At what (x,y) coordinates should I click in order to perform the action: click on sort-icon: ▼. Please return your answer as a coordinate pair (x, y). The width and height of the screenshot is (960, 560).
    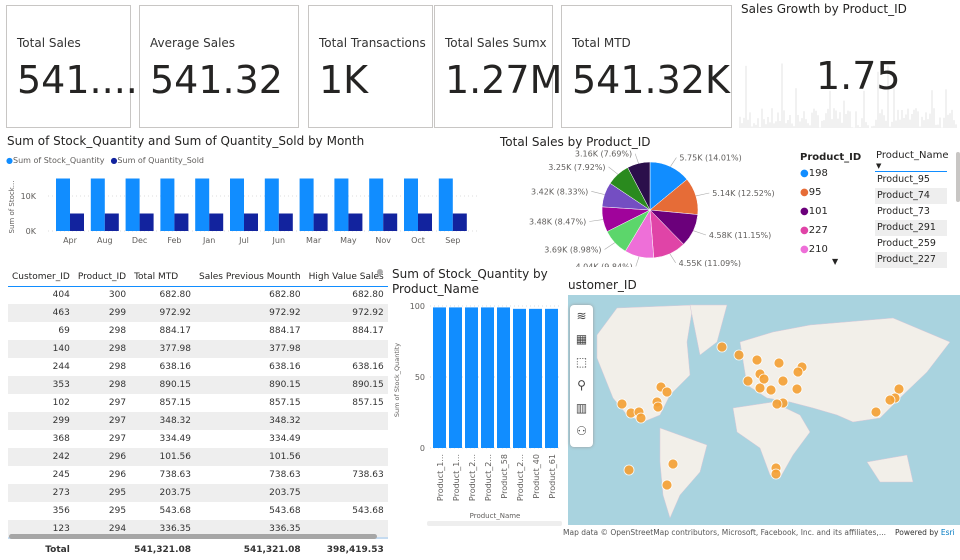
    Looking at the image, I should click on (879, 166).